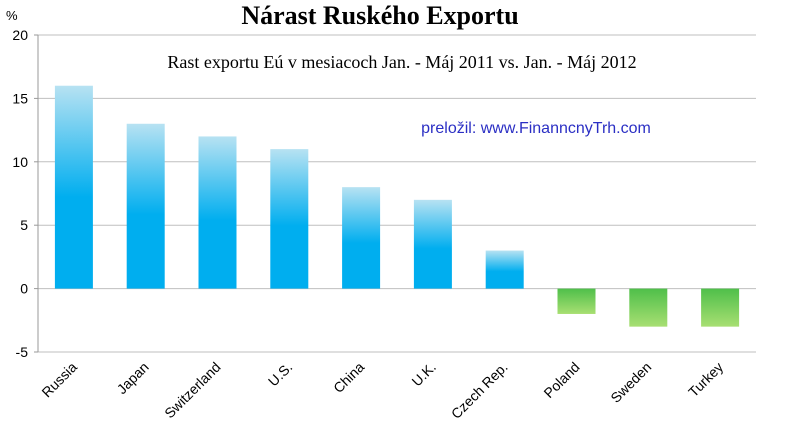 Image resolution: width=793 pixels, height=443 pixels. I want to click on bar-czech-rep, so click(504, 269).